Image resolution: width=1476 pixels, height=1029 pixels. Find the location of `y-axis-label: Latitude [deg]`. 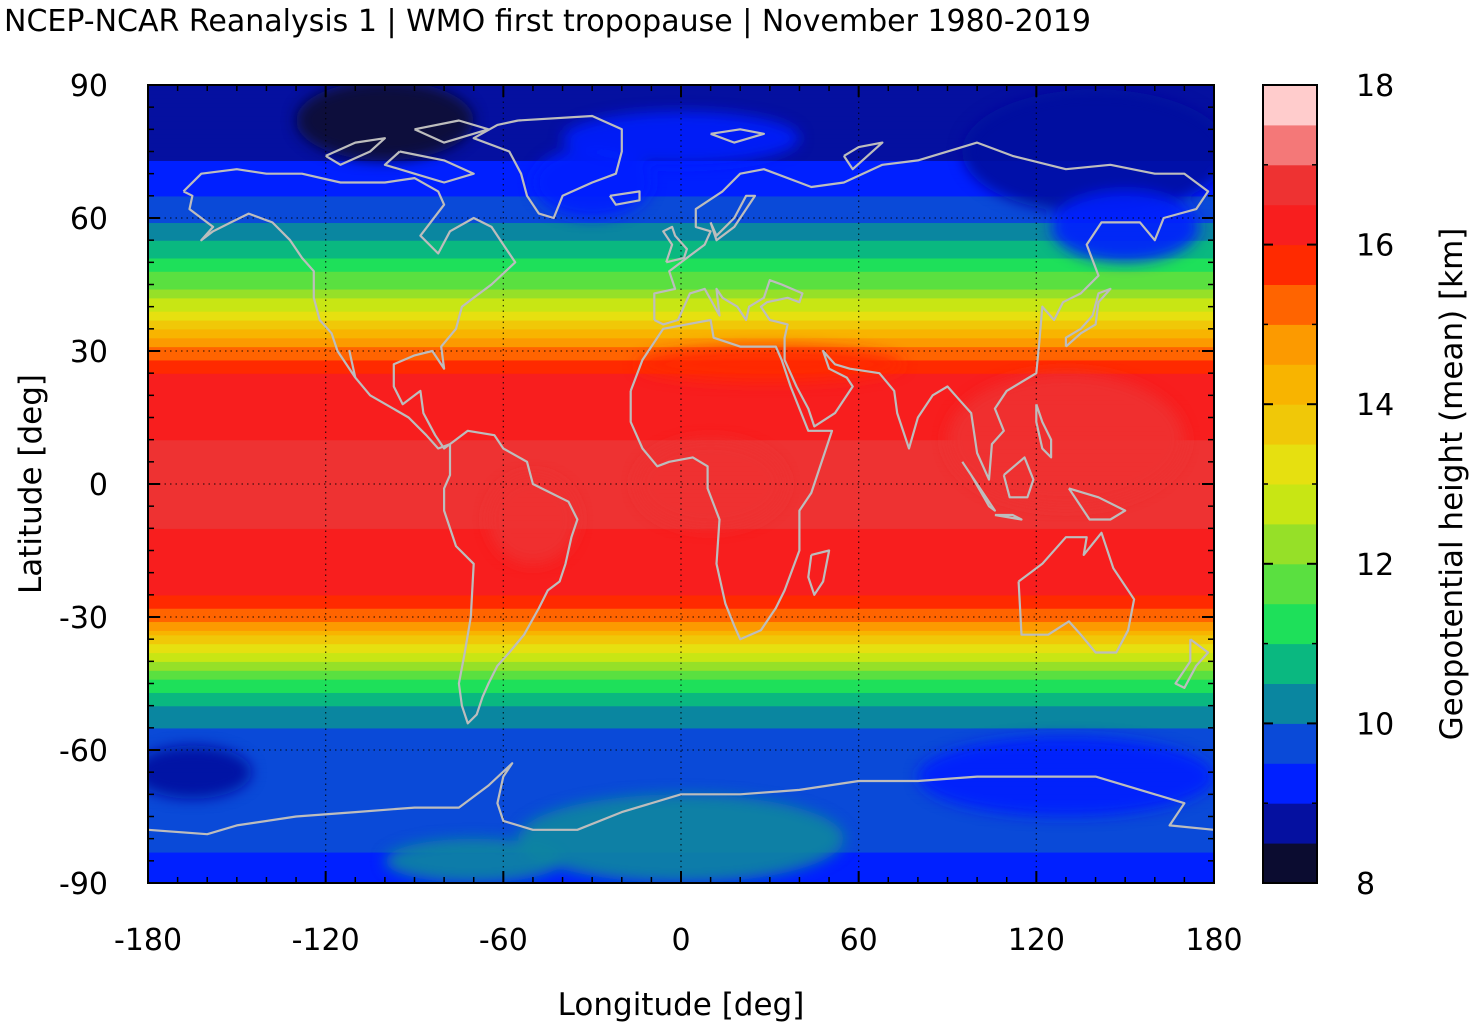

y-axis-label: Latitude [deg] is located at coordinates (31, 484).